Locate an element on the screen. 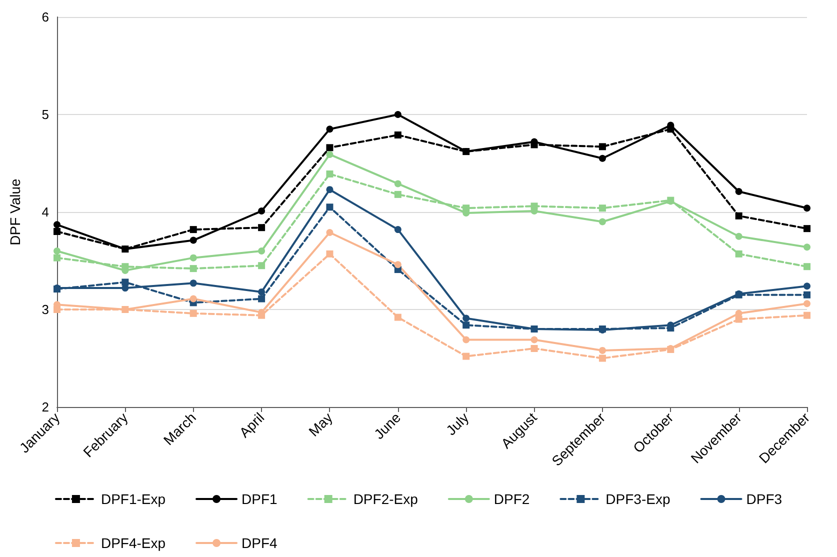 This screenshot has width=837, height=557. x-tick-label: May is located at coordinates (320, 424).